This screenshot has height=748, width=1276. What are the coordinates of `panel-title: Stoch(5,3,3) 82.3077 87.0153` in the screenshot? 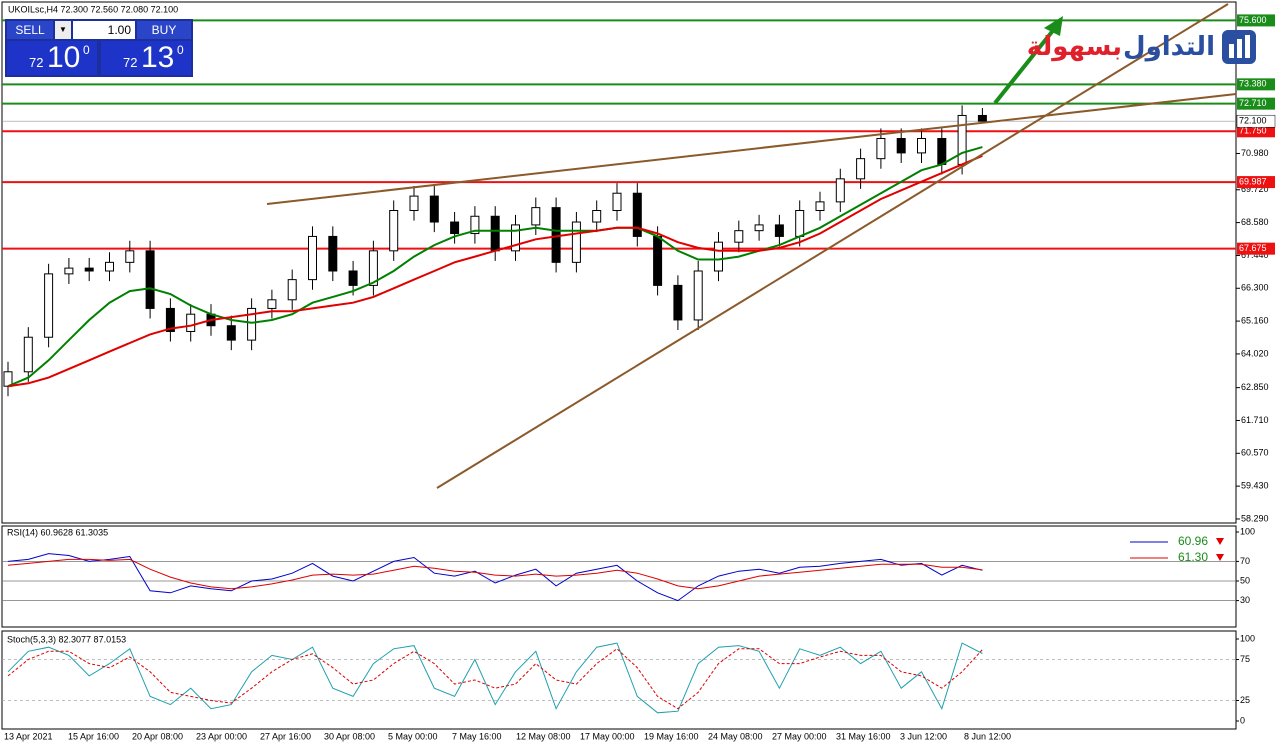 It's located at (66, 639).